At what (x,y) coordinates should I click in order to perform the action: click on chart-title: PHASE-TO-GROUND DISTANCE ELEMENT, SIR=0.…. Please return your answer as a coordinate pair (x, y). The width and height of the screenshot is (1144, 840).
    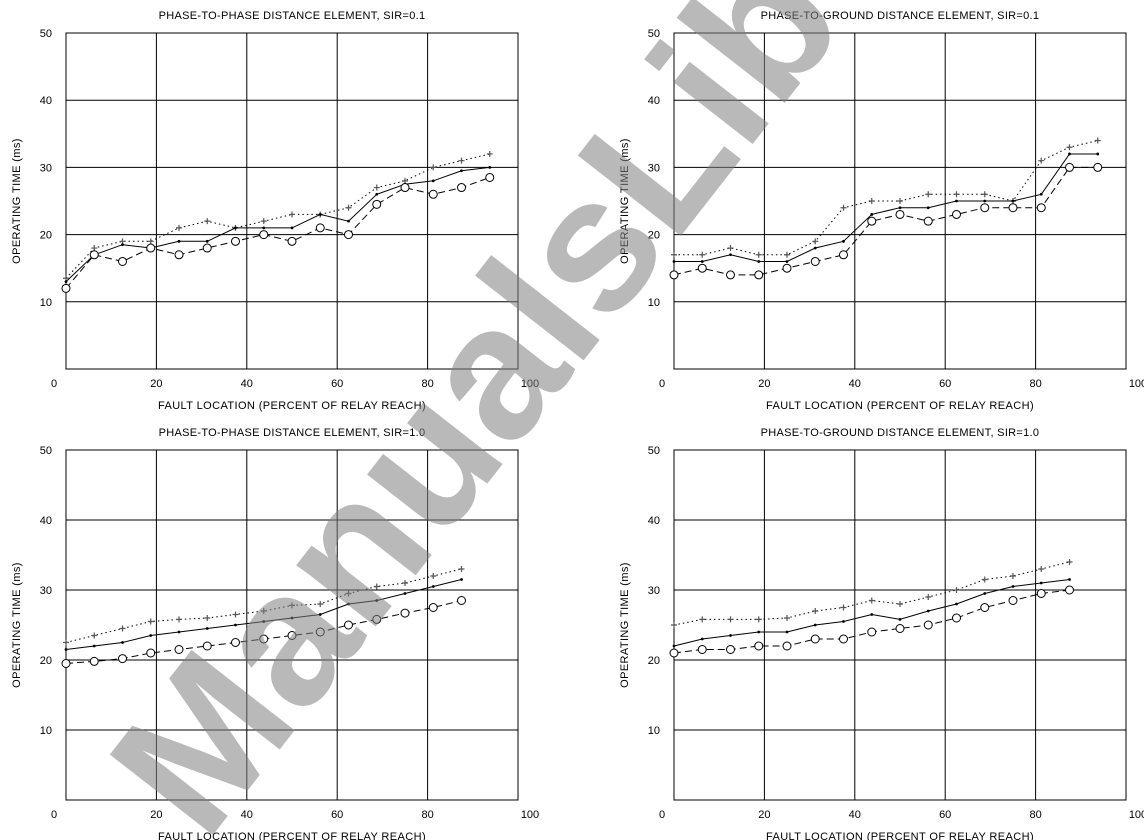
    Looking at the image, I should click on (900, 16).